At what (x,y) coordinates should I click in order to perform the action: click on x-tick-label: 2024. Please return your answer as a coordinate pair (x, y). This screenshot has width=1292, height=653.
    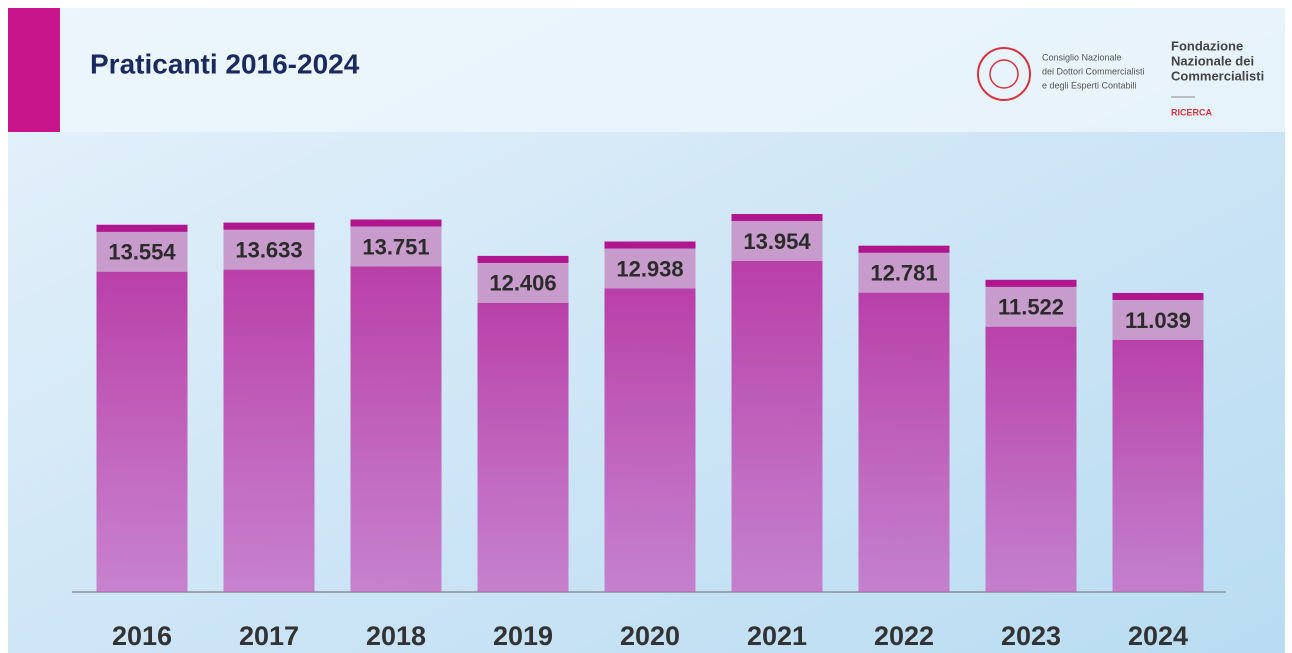
    Looking at the image, I should click on (1158, 636).